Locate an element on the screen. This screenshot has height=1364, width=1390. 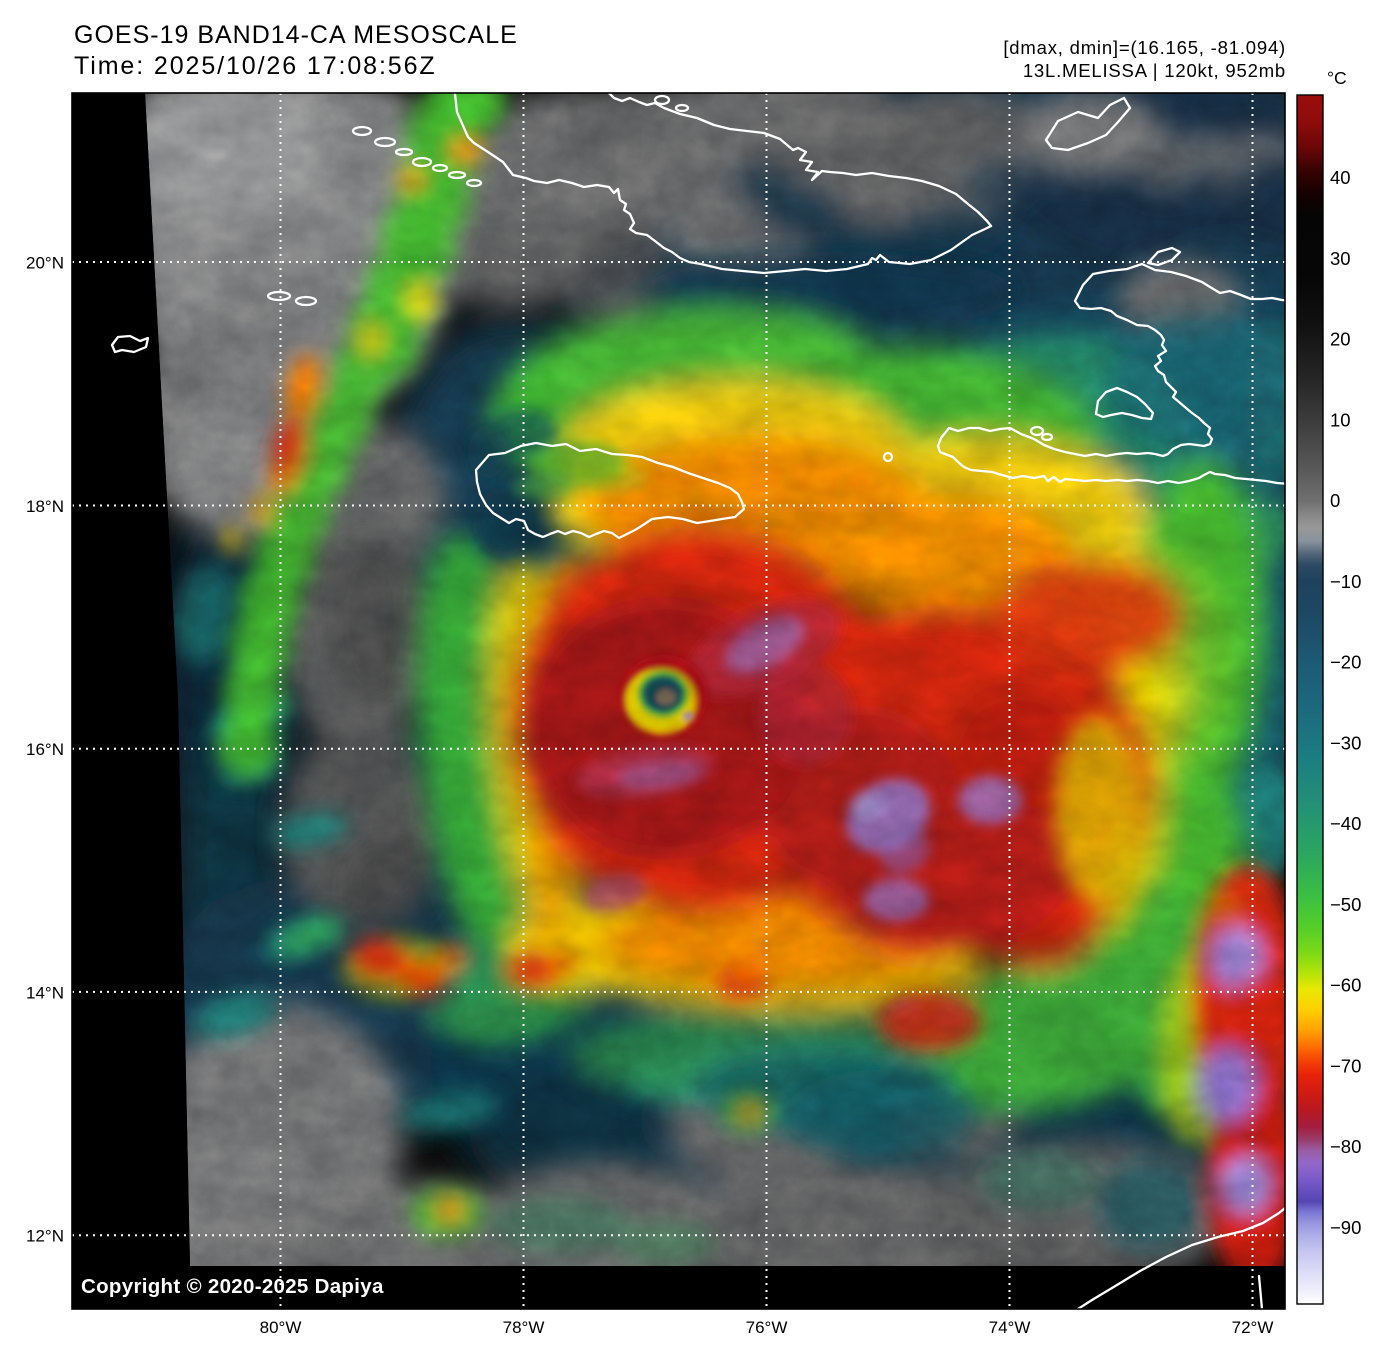
svg-text: −80 is located at coordinates (1345, 1146).